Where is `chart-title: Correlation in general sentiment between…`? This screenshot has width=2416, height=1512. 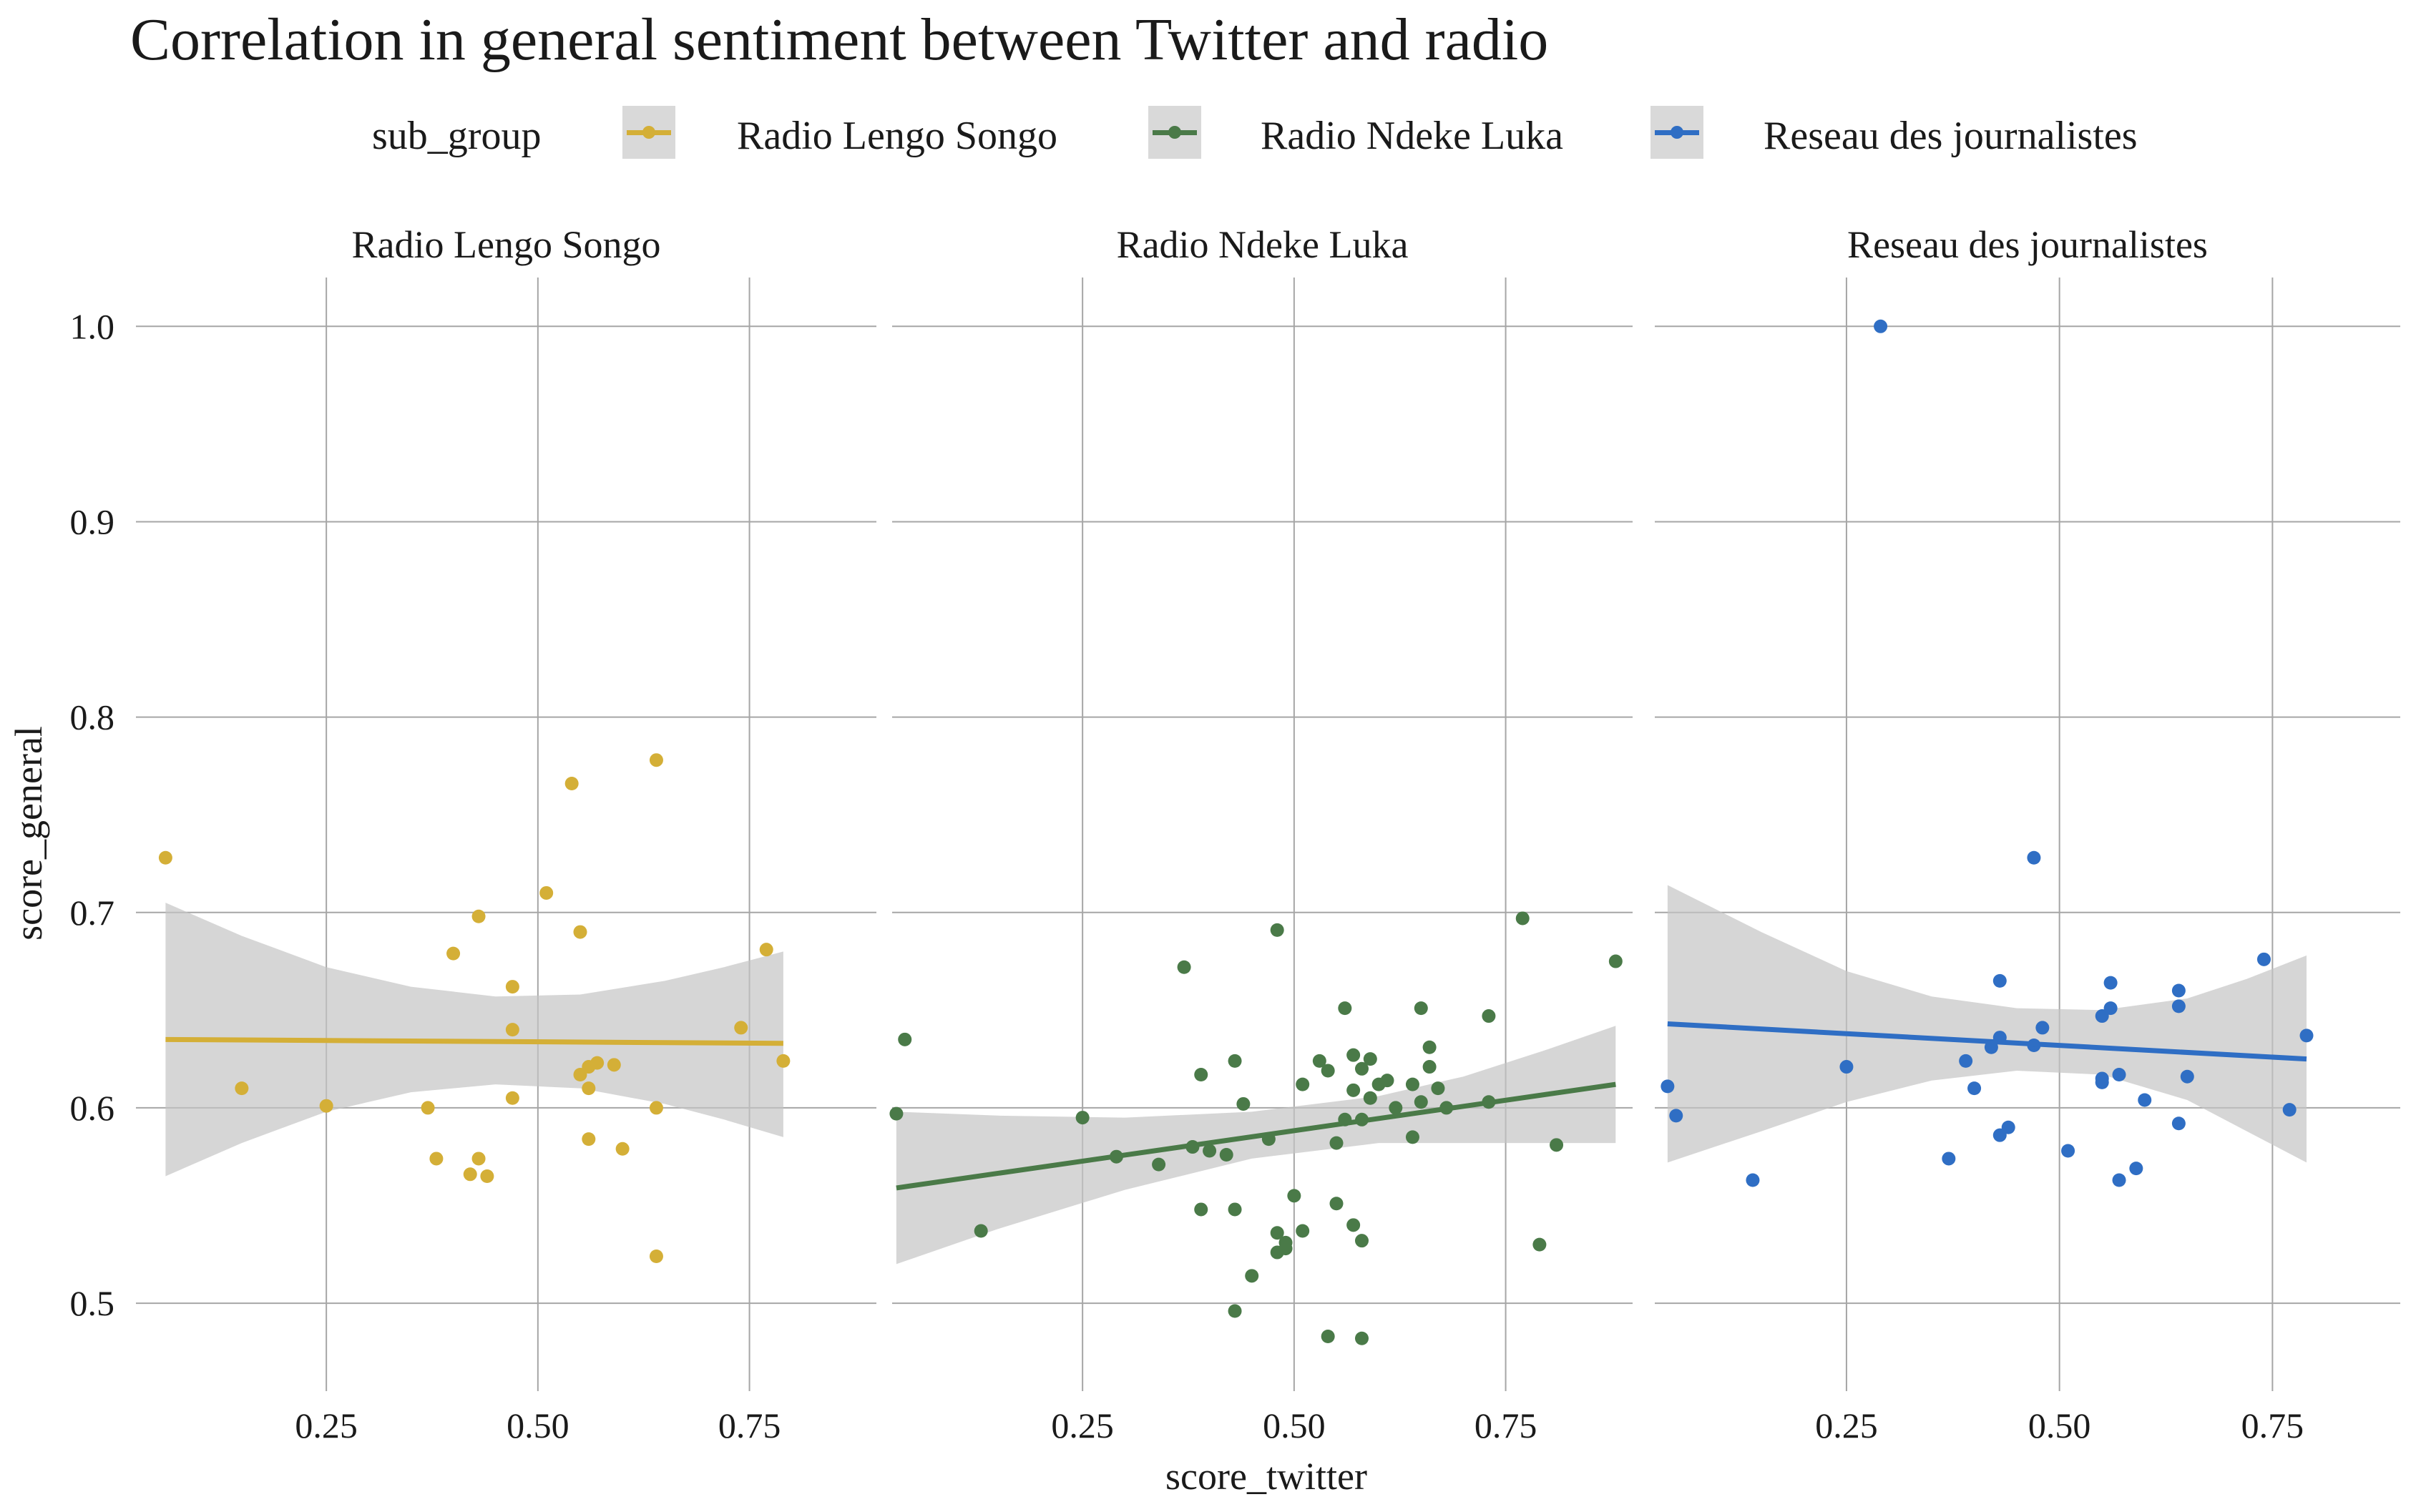 chart-title: Correlation in general sentiment between… is located at coordinates (839, 39).